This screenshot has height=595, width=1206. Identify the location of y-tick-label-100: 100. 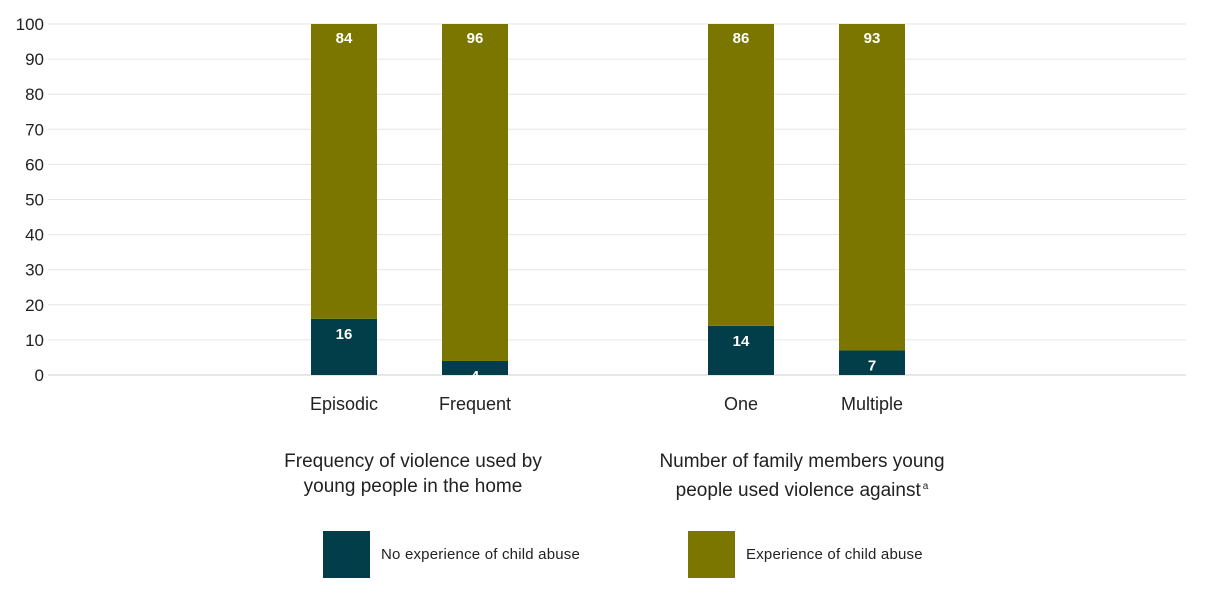
(30, 24).